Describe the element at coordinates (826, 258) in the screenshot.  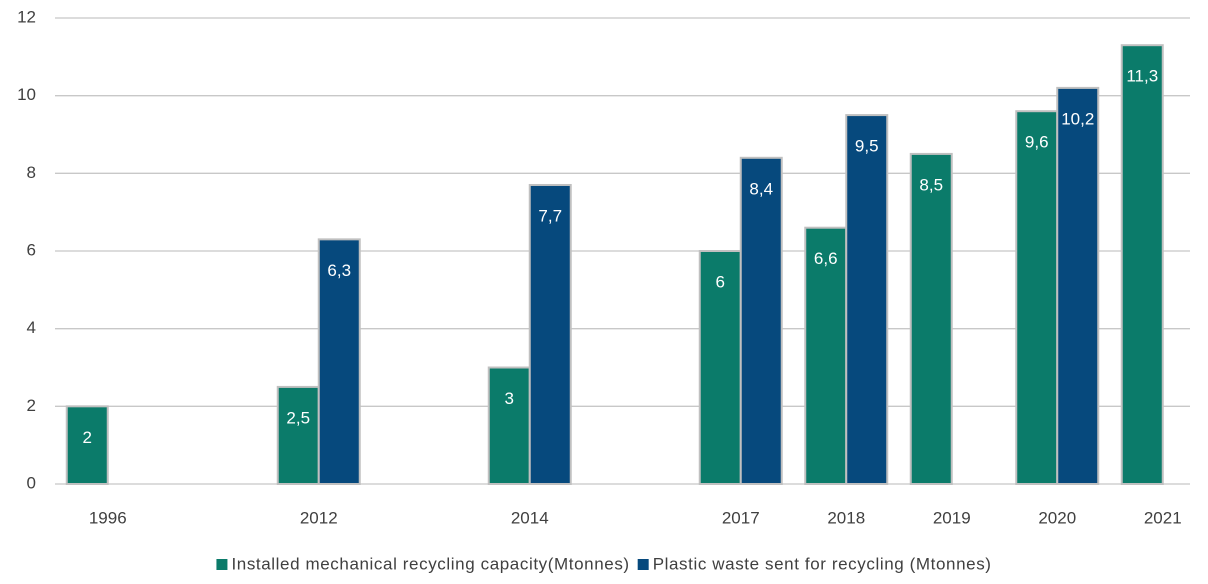
I see `data-label: 6,6` at that location.